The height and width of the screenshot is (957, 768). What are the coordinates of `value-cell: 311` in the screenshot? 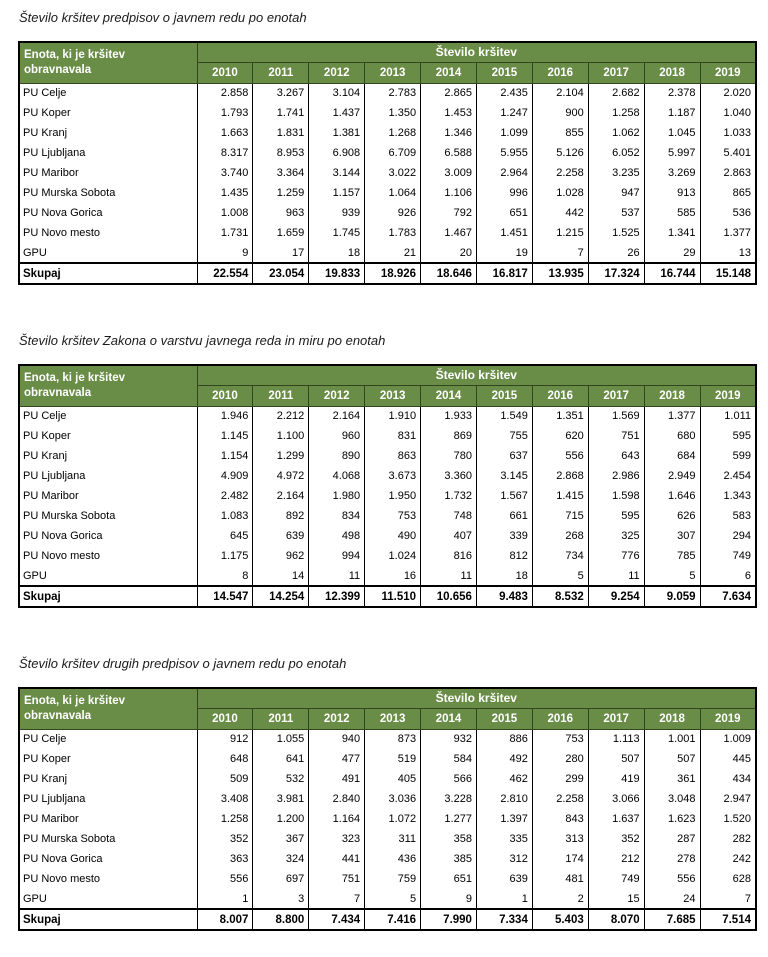 It's located at (393, 839).